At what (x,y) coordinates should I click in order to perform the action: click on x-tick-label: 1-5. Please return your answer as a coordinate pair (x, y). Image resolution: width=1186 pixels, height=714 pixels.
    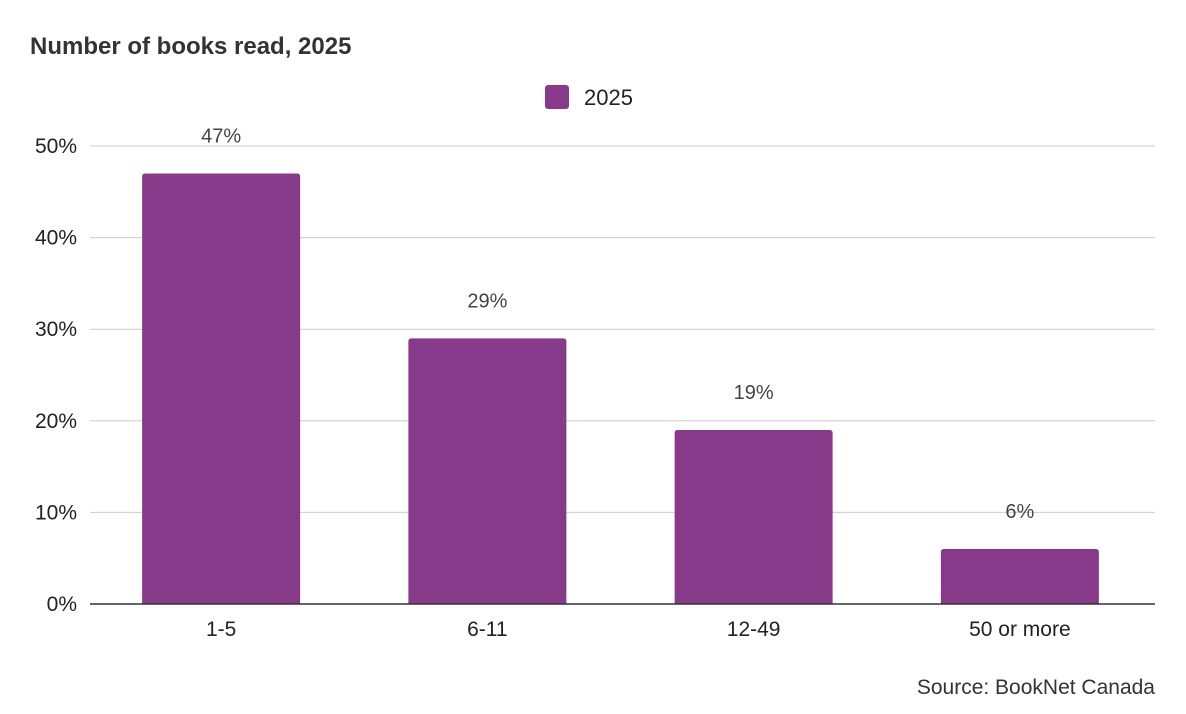
    Looking at the image, I should click on (221, 629).